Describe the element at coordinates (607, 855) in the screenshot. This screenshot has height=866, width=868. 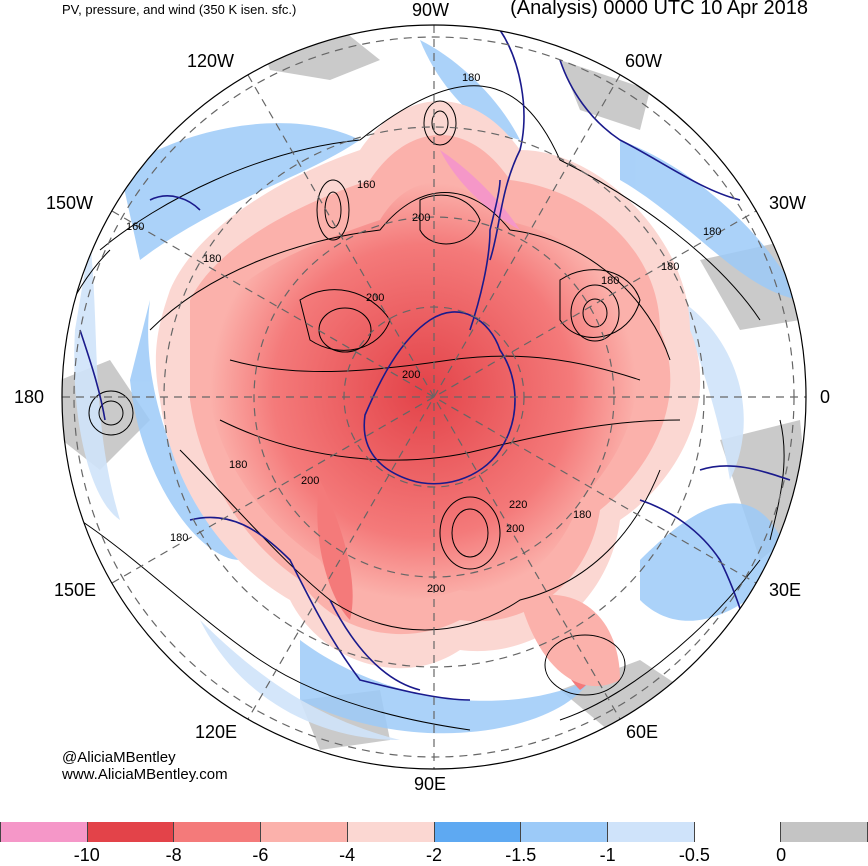
I see `colorbar-tick-label: -1` at that location.